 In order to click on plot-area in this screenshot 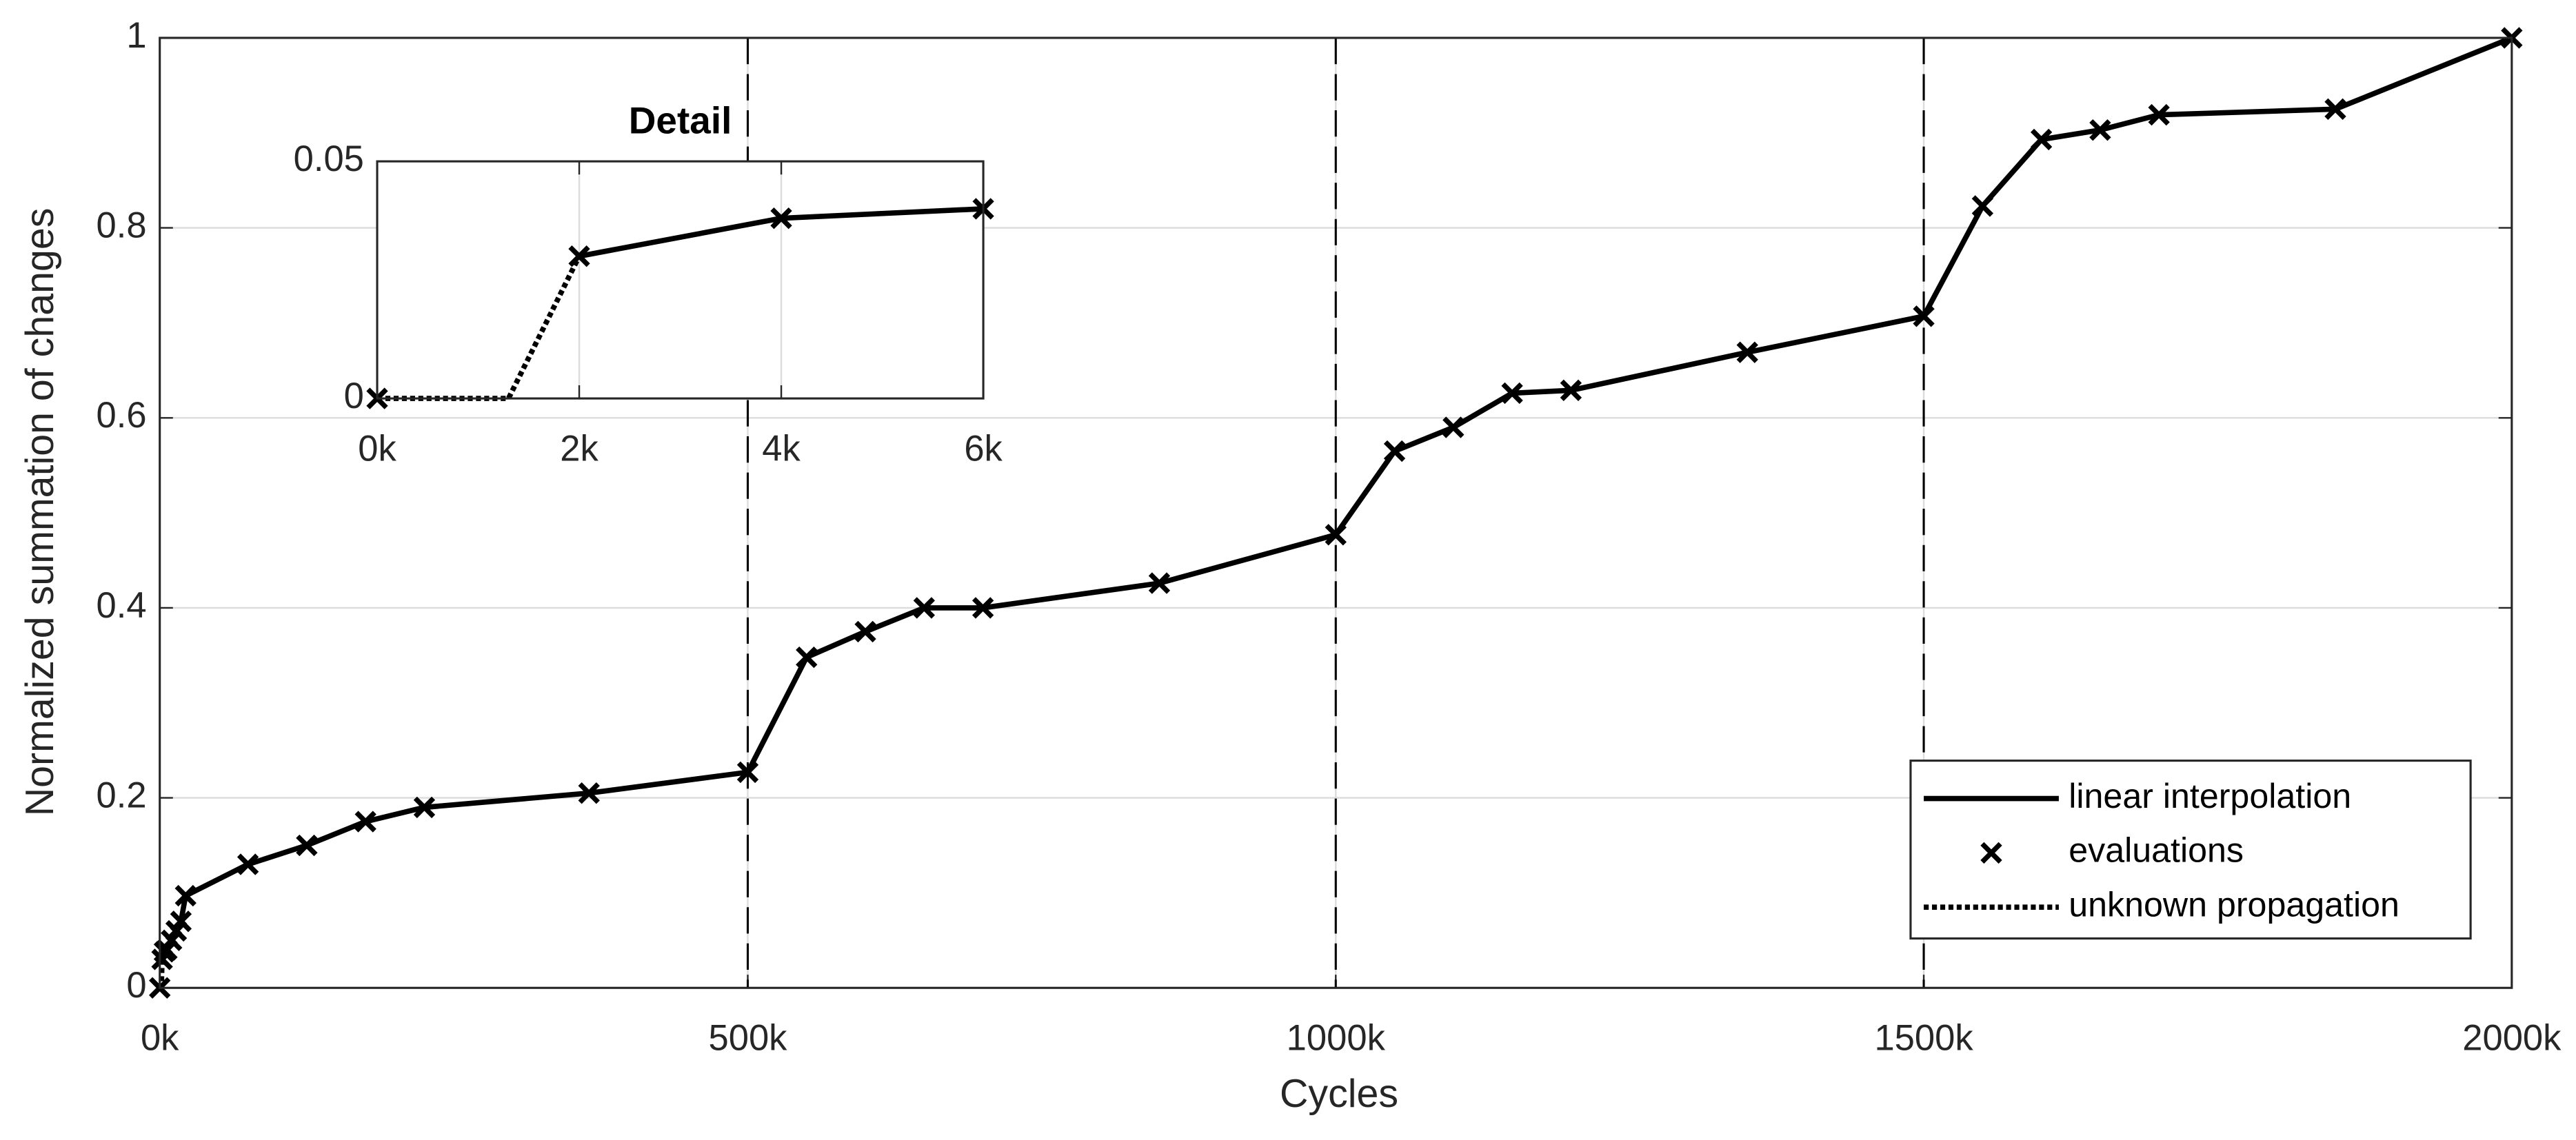, I will do `click(680, 280)`.